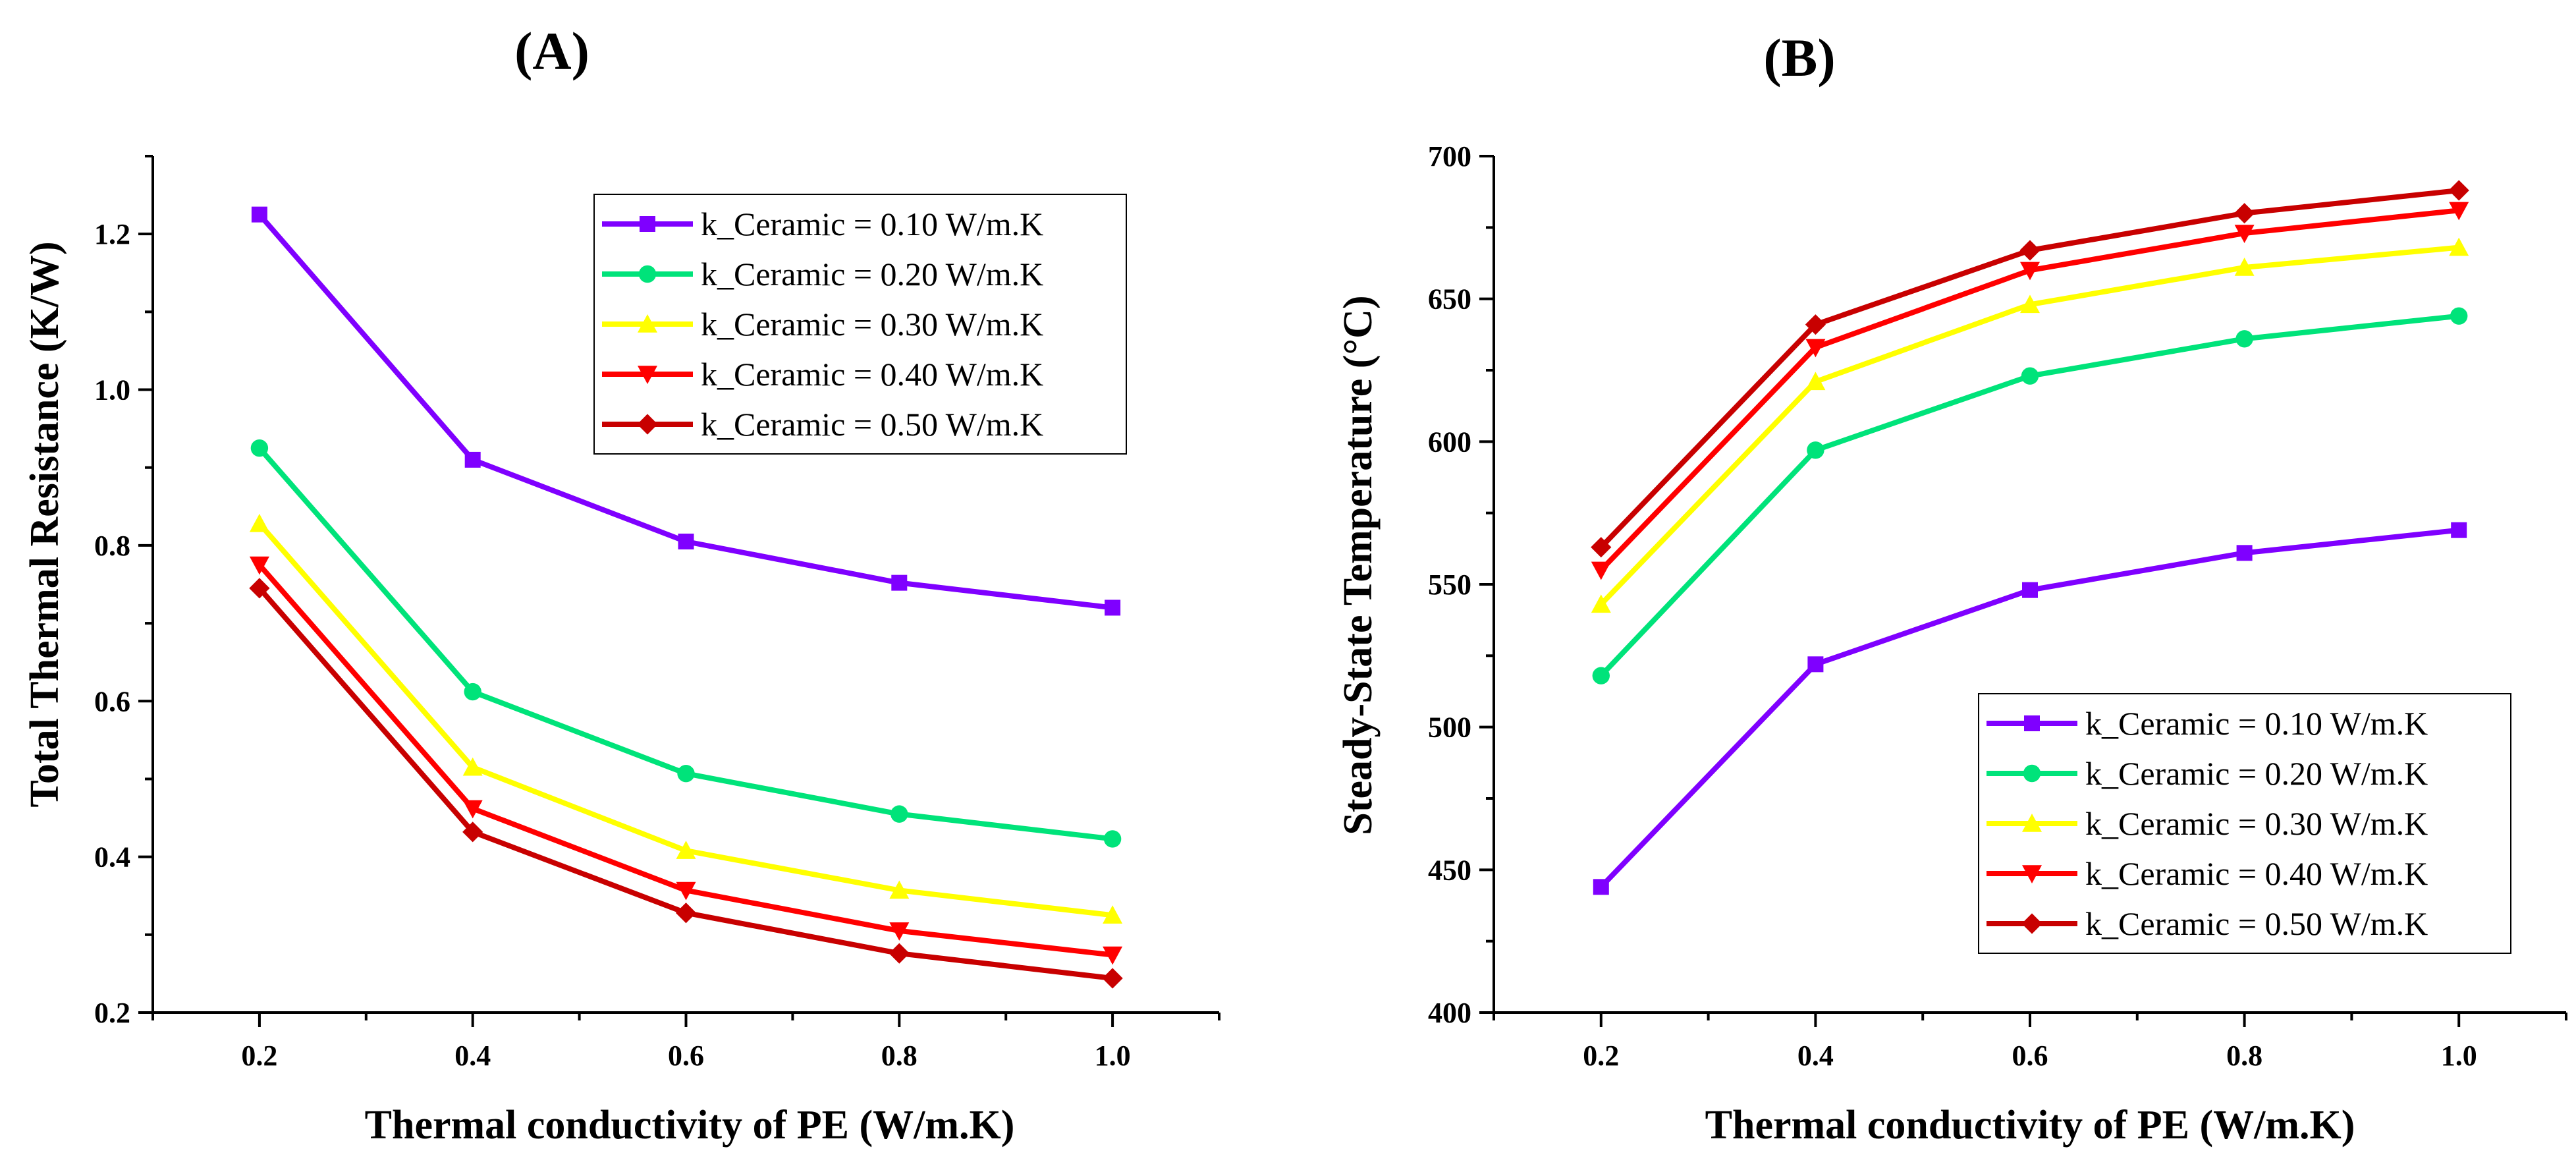 This screenshot has width=2576, height=1170. Describe the element at coordinates (1449, 727) in the screenshot. I see `y-tick-label: 500` at that location.